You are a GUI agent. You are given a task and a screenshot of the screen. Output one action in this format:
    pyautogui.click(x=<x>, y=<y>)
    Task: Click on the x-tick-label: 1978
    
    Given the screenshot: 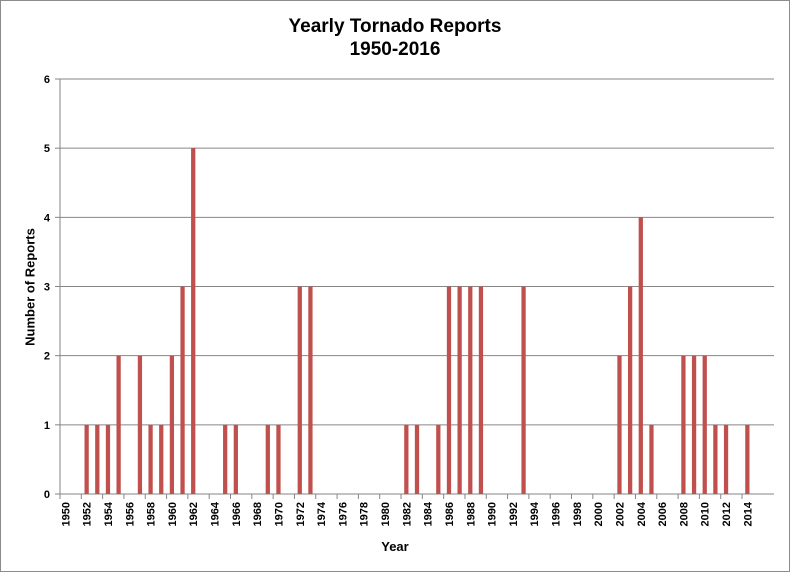 What is the action you would take?
    pyautogui.click(x=365, y=514)
    